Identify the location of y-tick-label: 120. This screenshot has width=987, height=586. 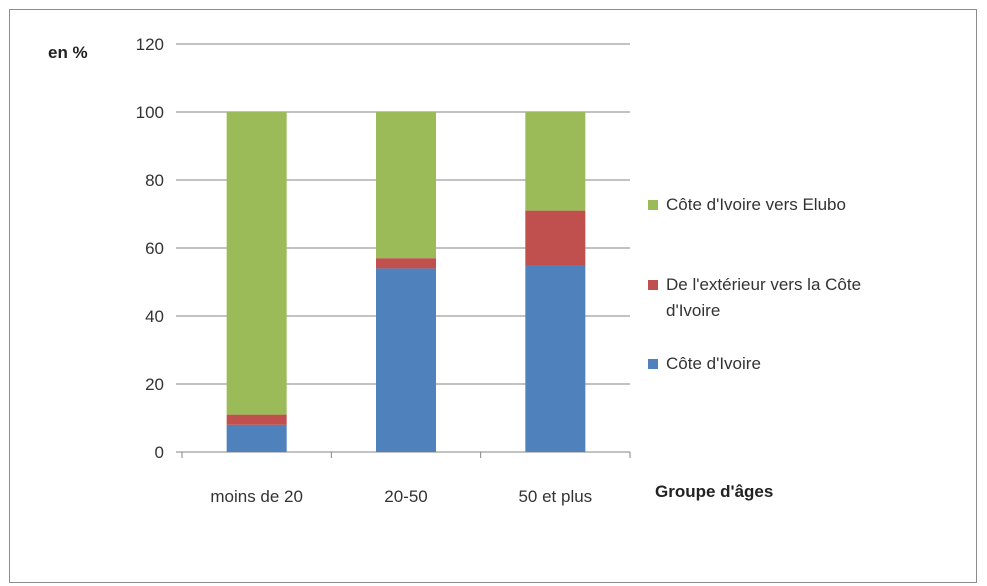
(150, 44).